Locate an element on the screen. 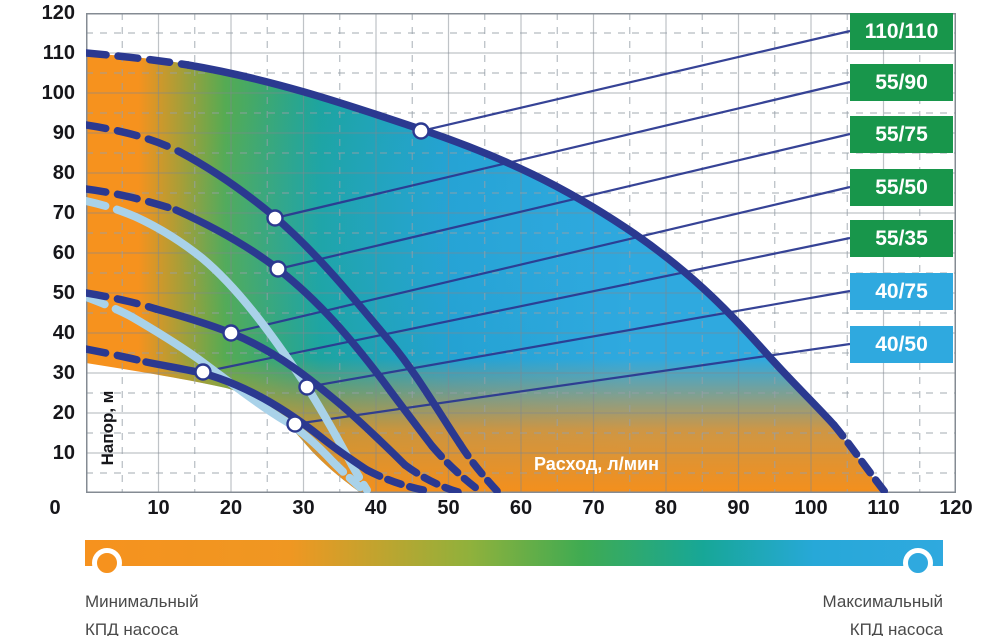 The width and height of the screenshot is (1000, 636). y-tick-label: 20 is located at coordinates (63, 413).